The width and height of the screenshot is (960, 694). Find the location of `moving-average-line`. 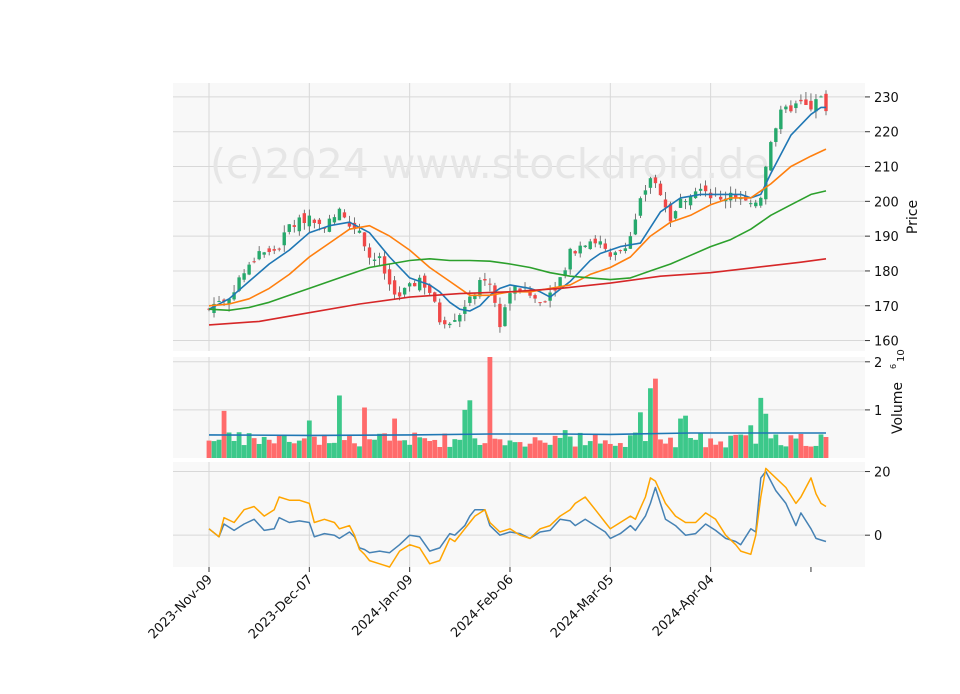

moving-average-line is located at coordinates (517, 251).